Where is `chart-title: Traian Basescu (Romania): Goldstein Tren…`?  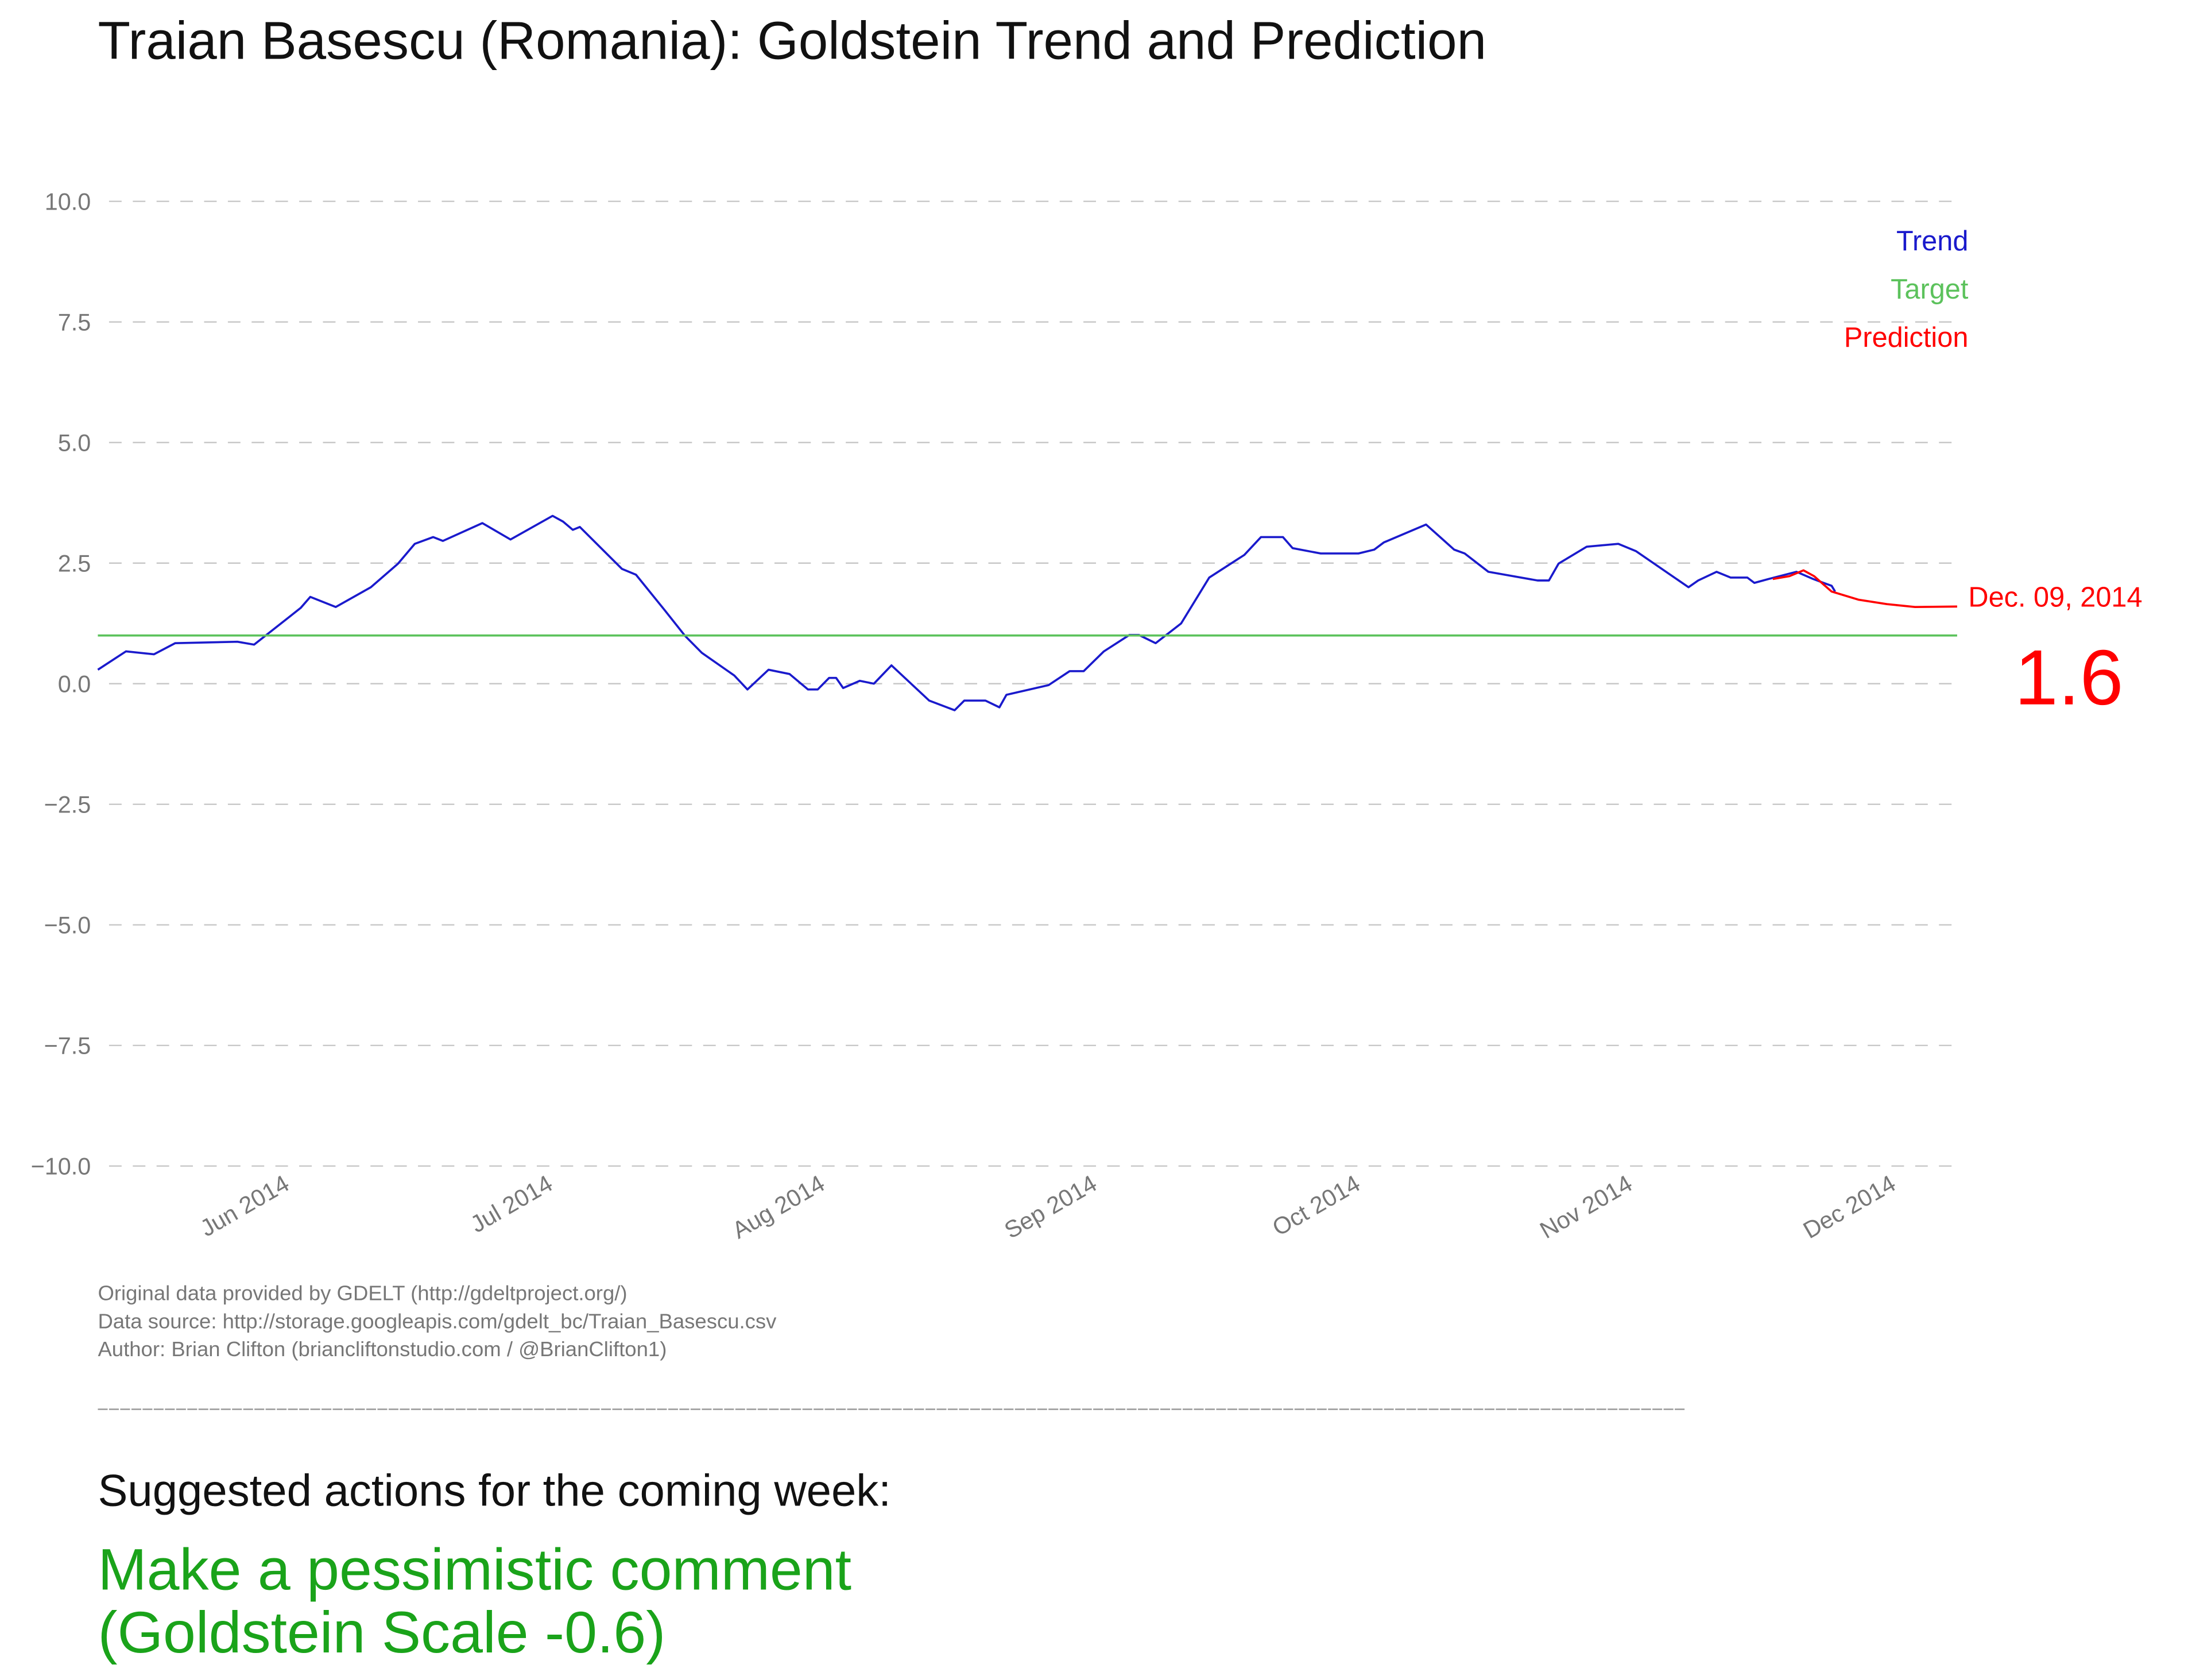 chart-title: Traian Basescu (Romania): Goldstein Tren… is located at coordinates (792, 40).